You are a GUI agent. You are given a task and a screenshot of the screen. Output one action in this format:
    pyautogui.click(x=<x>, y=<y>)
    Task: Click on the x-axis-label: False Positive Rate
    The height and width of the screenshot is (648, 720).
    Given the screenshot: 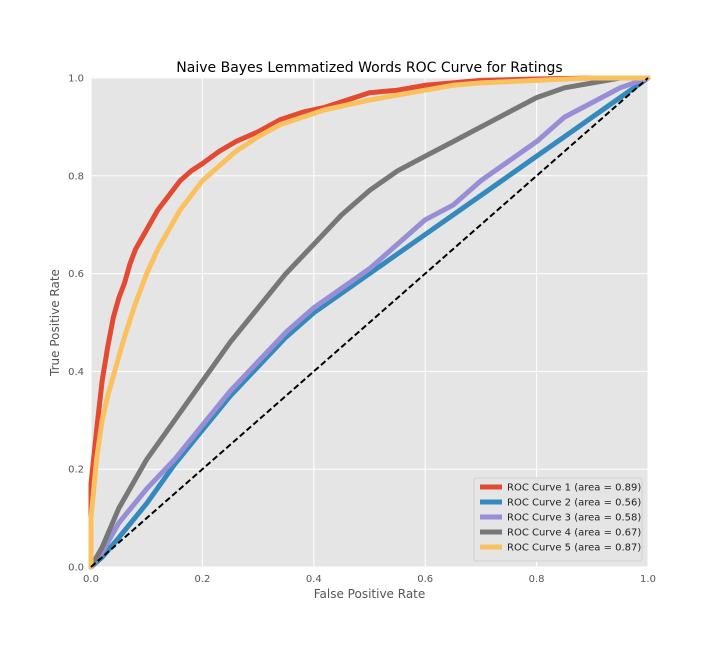 What is the action you would take?
    pyautogui.click(x=370, y=594)
    